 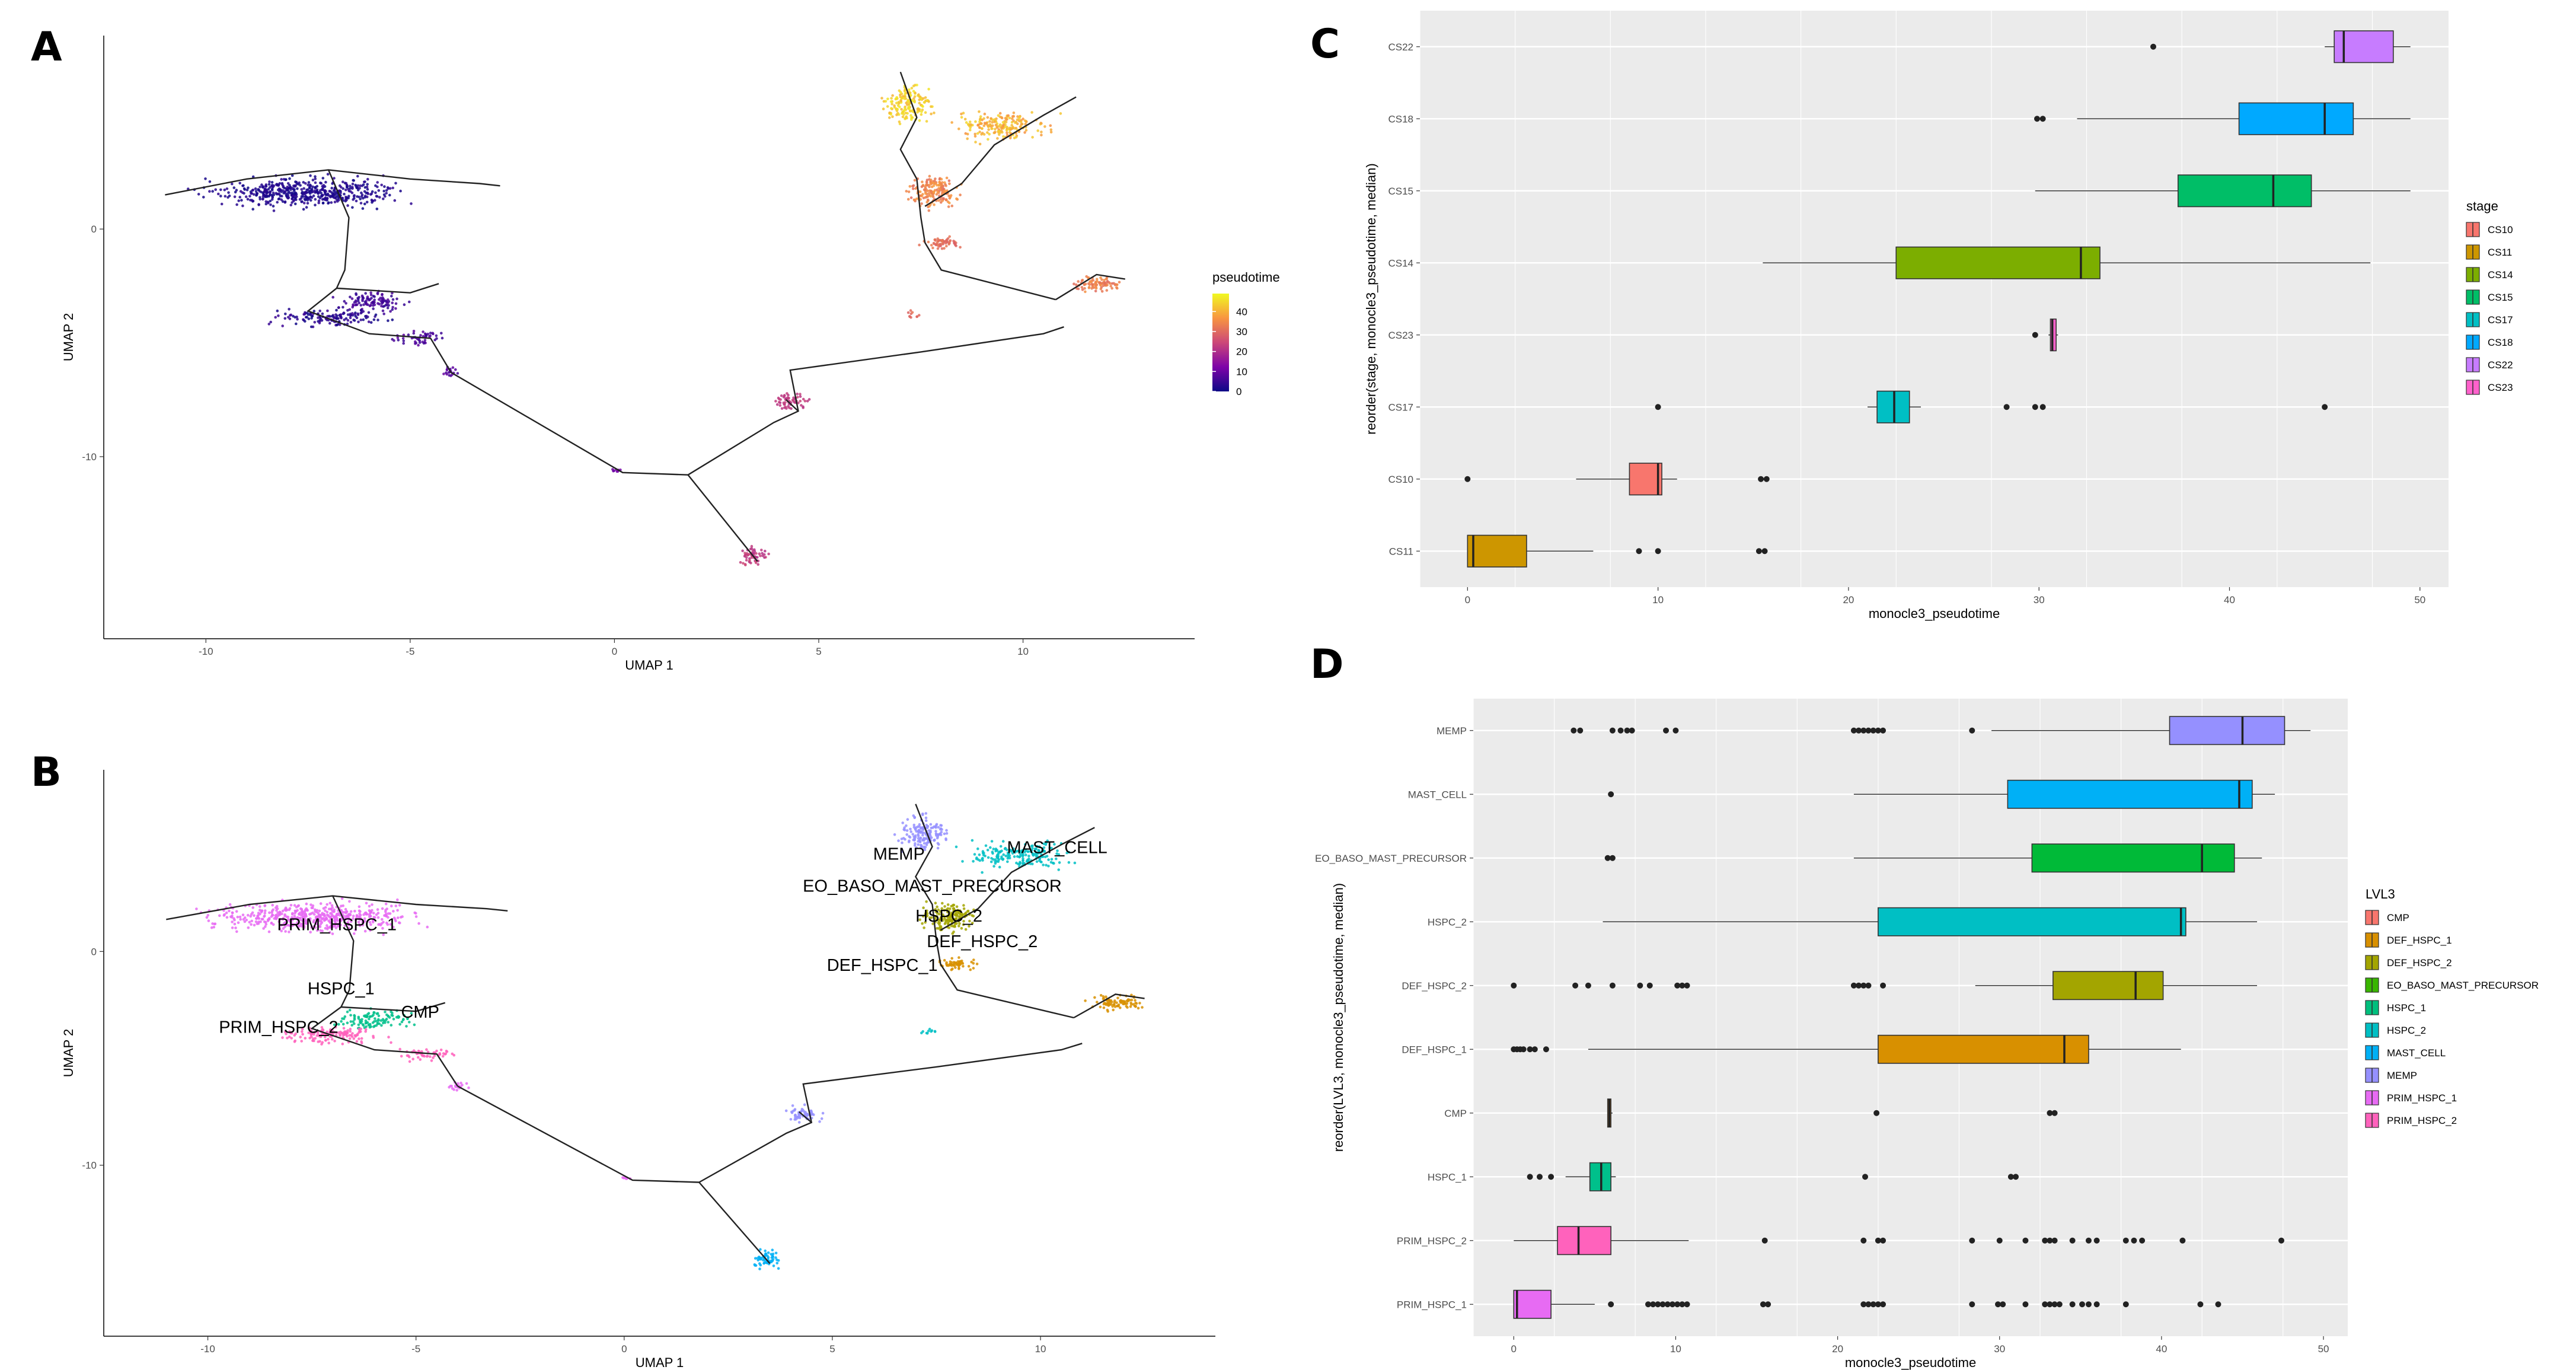 What do you see at coordinates (46, 47) in the screenshot?
I see `panel-label-a: A` at bounding box center [46, 47].